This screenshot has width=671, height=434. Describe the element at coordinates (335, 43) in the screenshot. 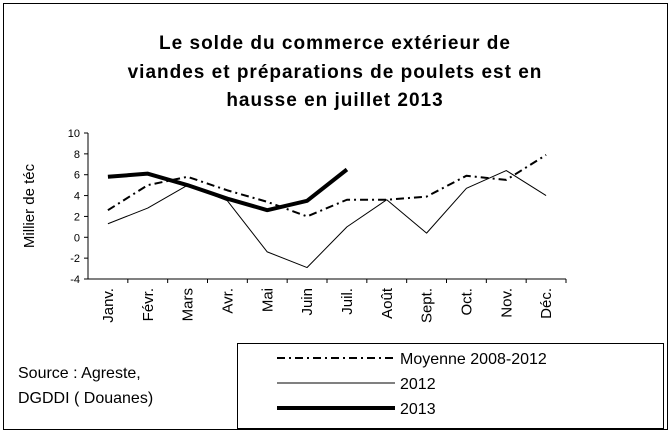

I see `chart-title: Le solde du commerce extérieur de` at that location.